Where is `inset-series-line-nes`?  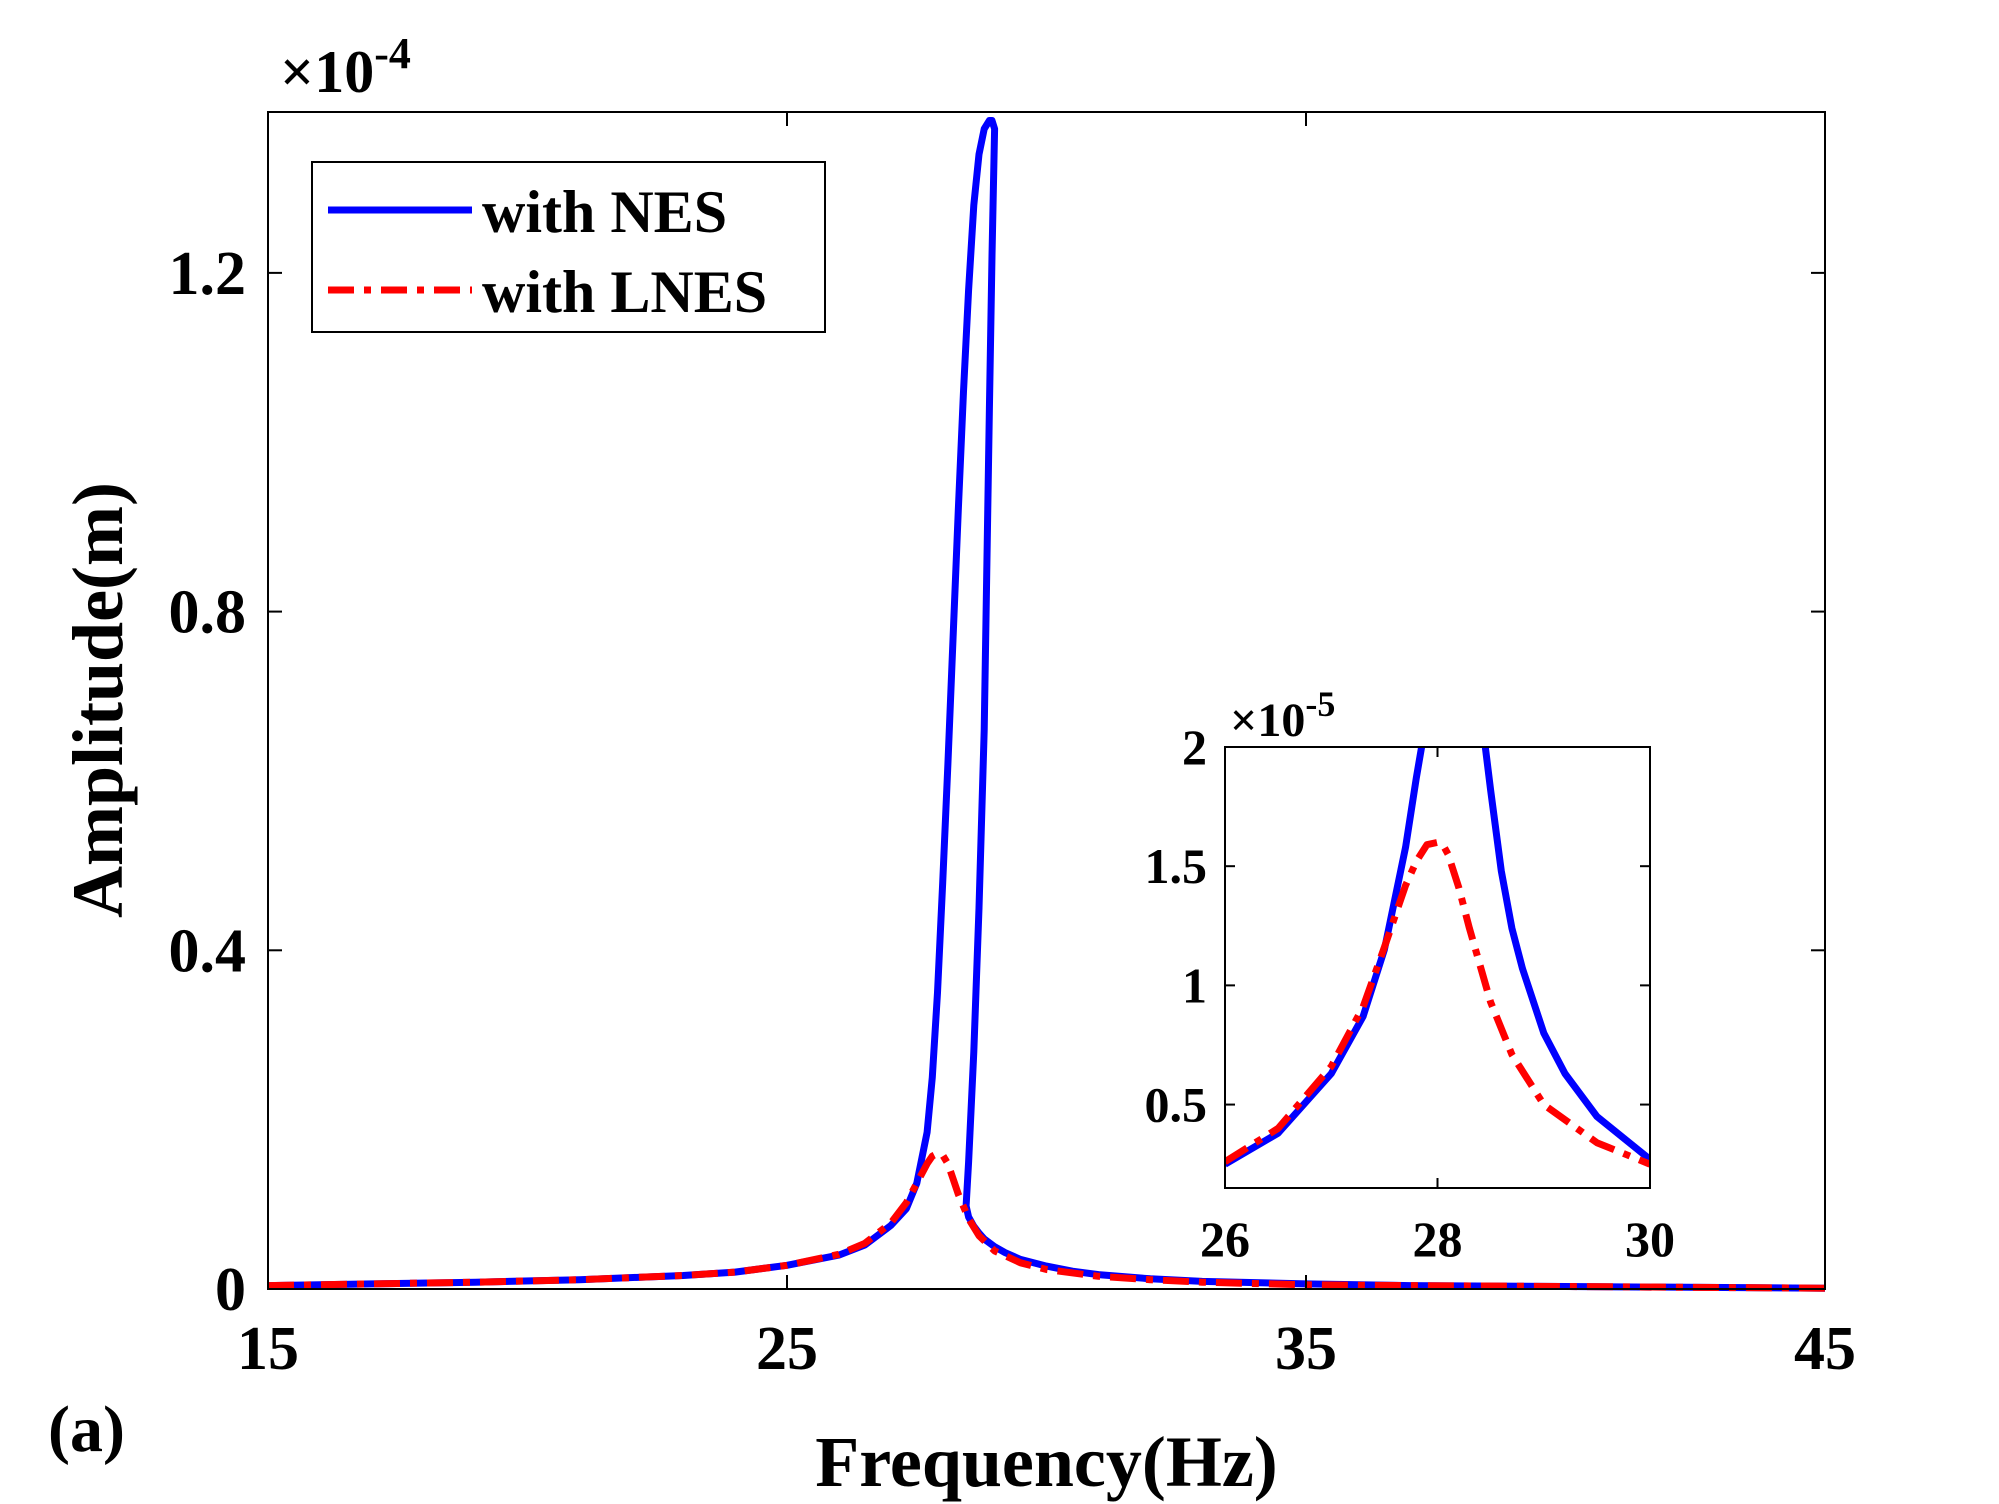
inset-series-line-nes is located at coordinates (1565, 955).